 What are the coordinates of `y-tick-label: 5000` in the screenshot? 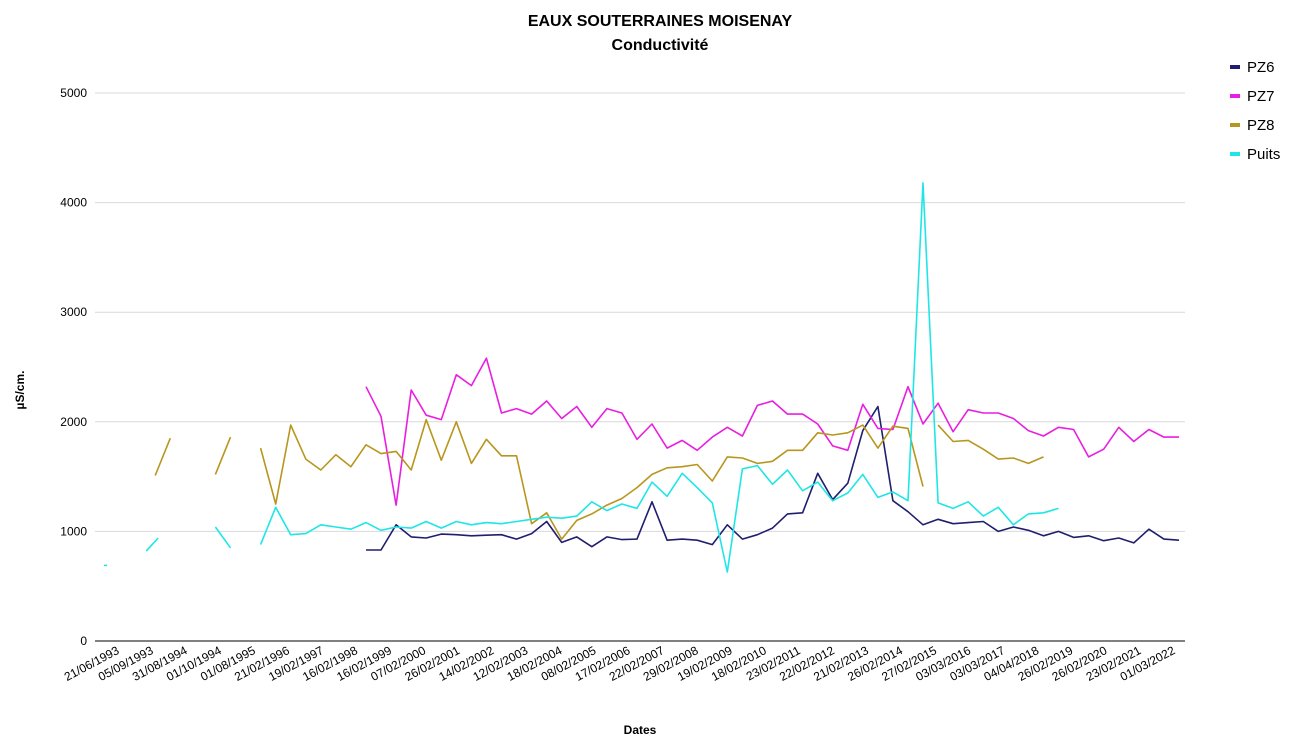 It's located at (73, 93).